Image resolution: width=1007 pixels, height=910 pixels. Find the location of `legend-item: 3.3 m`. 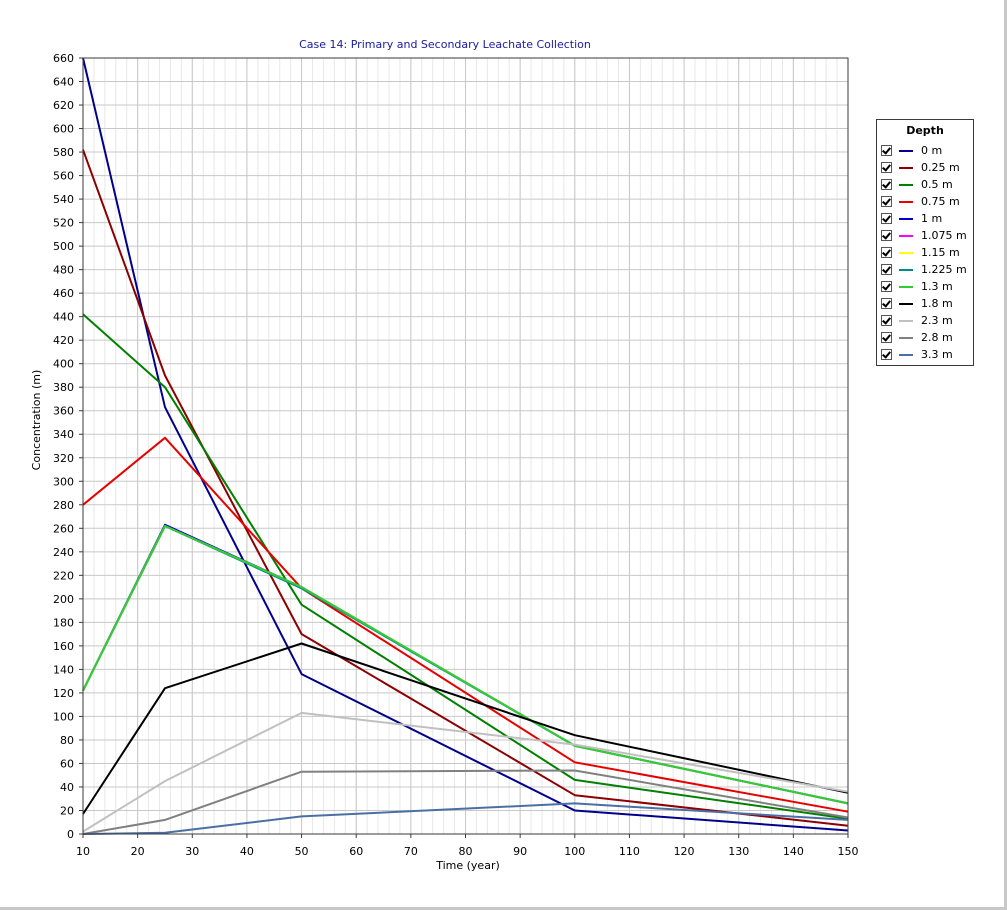

legend-item: 3.3 m is located at coordinates (927, 354).